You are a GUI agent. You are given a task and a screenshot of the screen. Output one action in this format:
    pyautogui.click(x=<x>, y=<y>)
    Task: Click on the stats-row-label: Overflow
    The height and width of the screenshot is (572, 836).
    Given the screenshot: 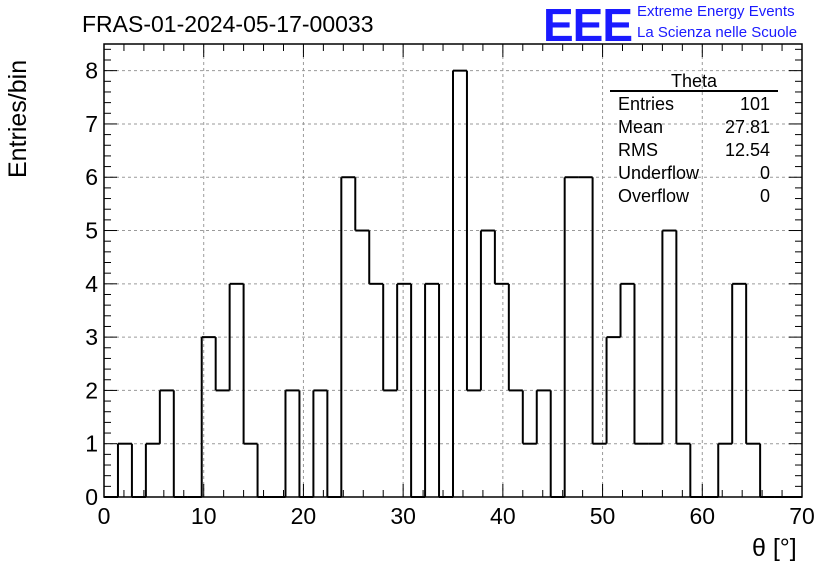 What is the action you would take?
    pyautogui.click(x=654, y=196)
    